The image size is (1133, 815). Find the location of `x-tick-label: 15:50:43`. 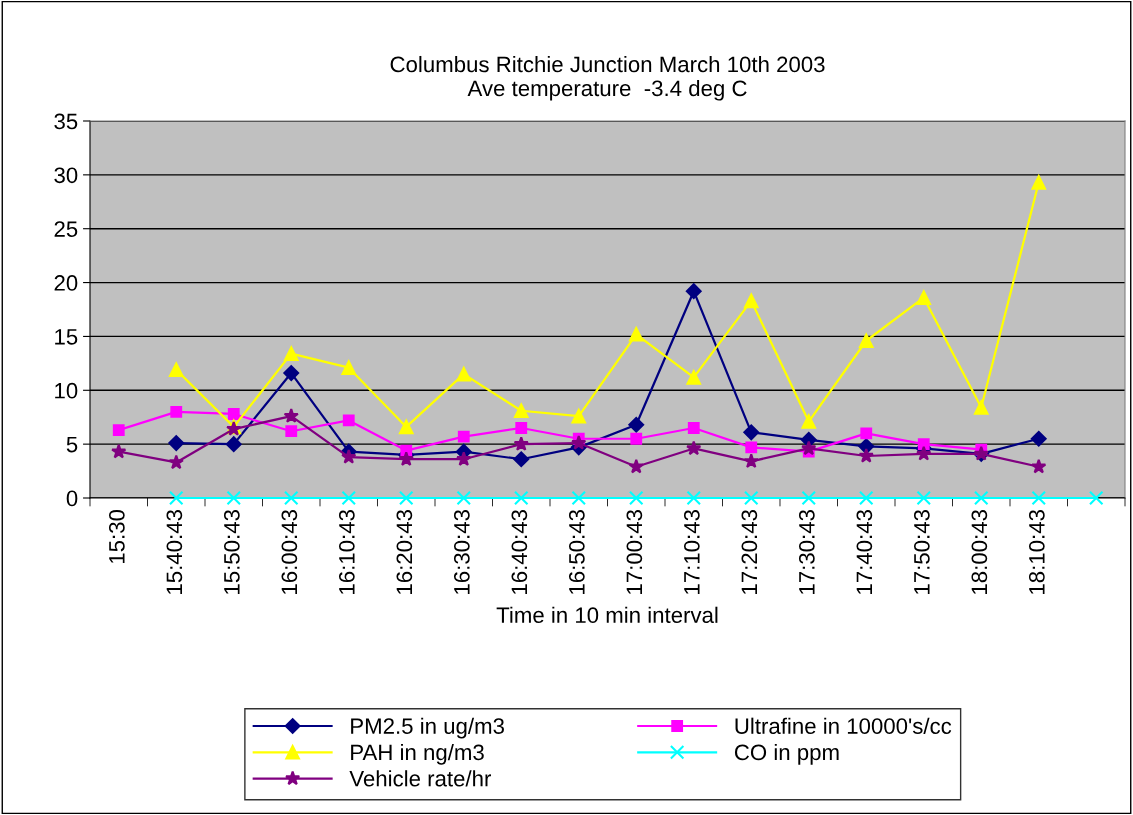

x-tick-label: 15:50:43 is located at coordinates (231, 552).